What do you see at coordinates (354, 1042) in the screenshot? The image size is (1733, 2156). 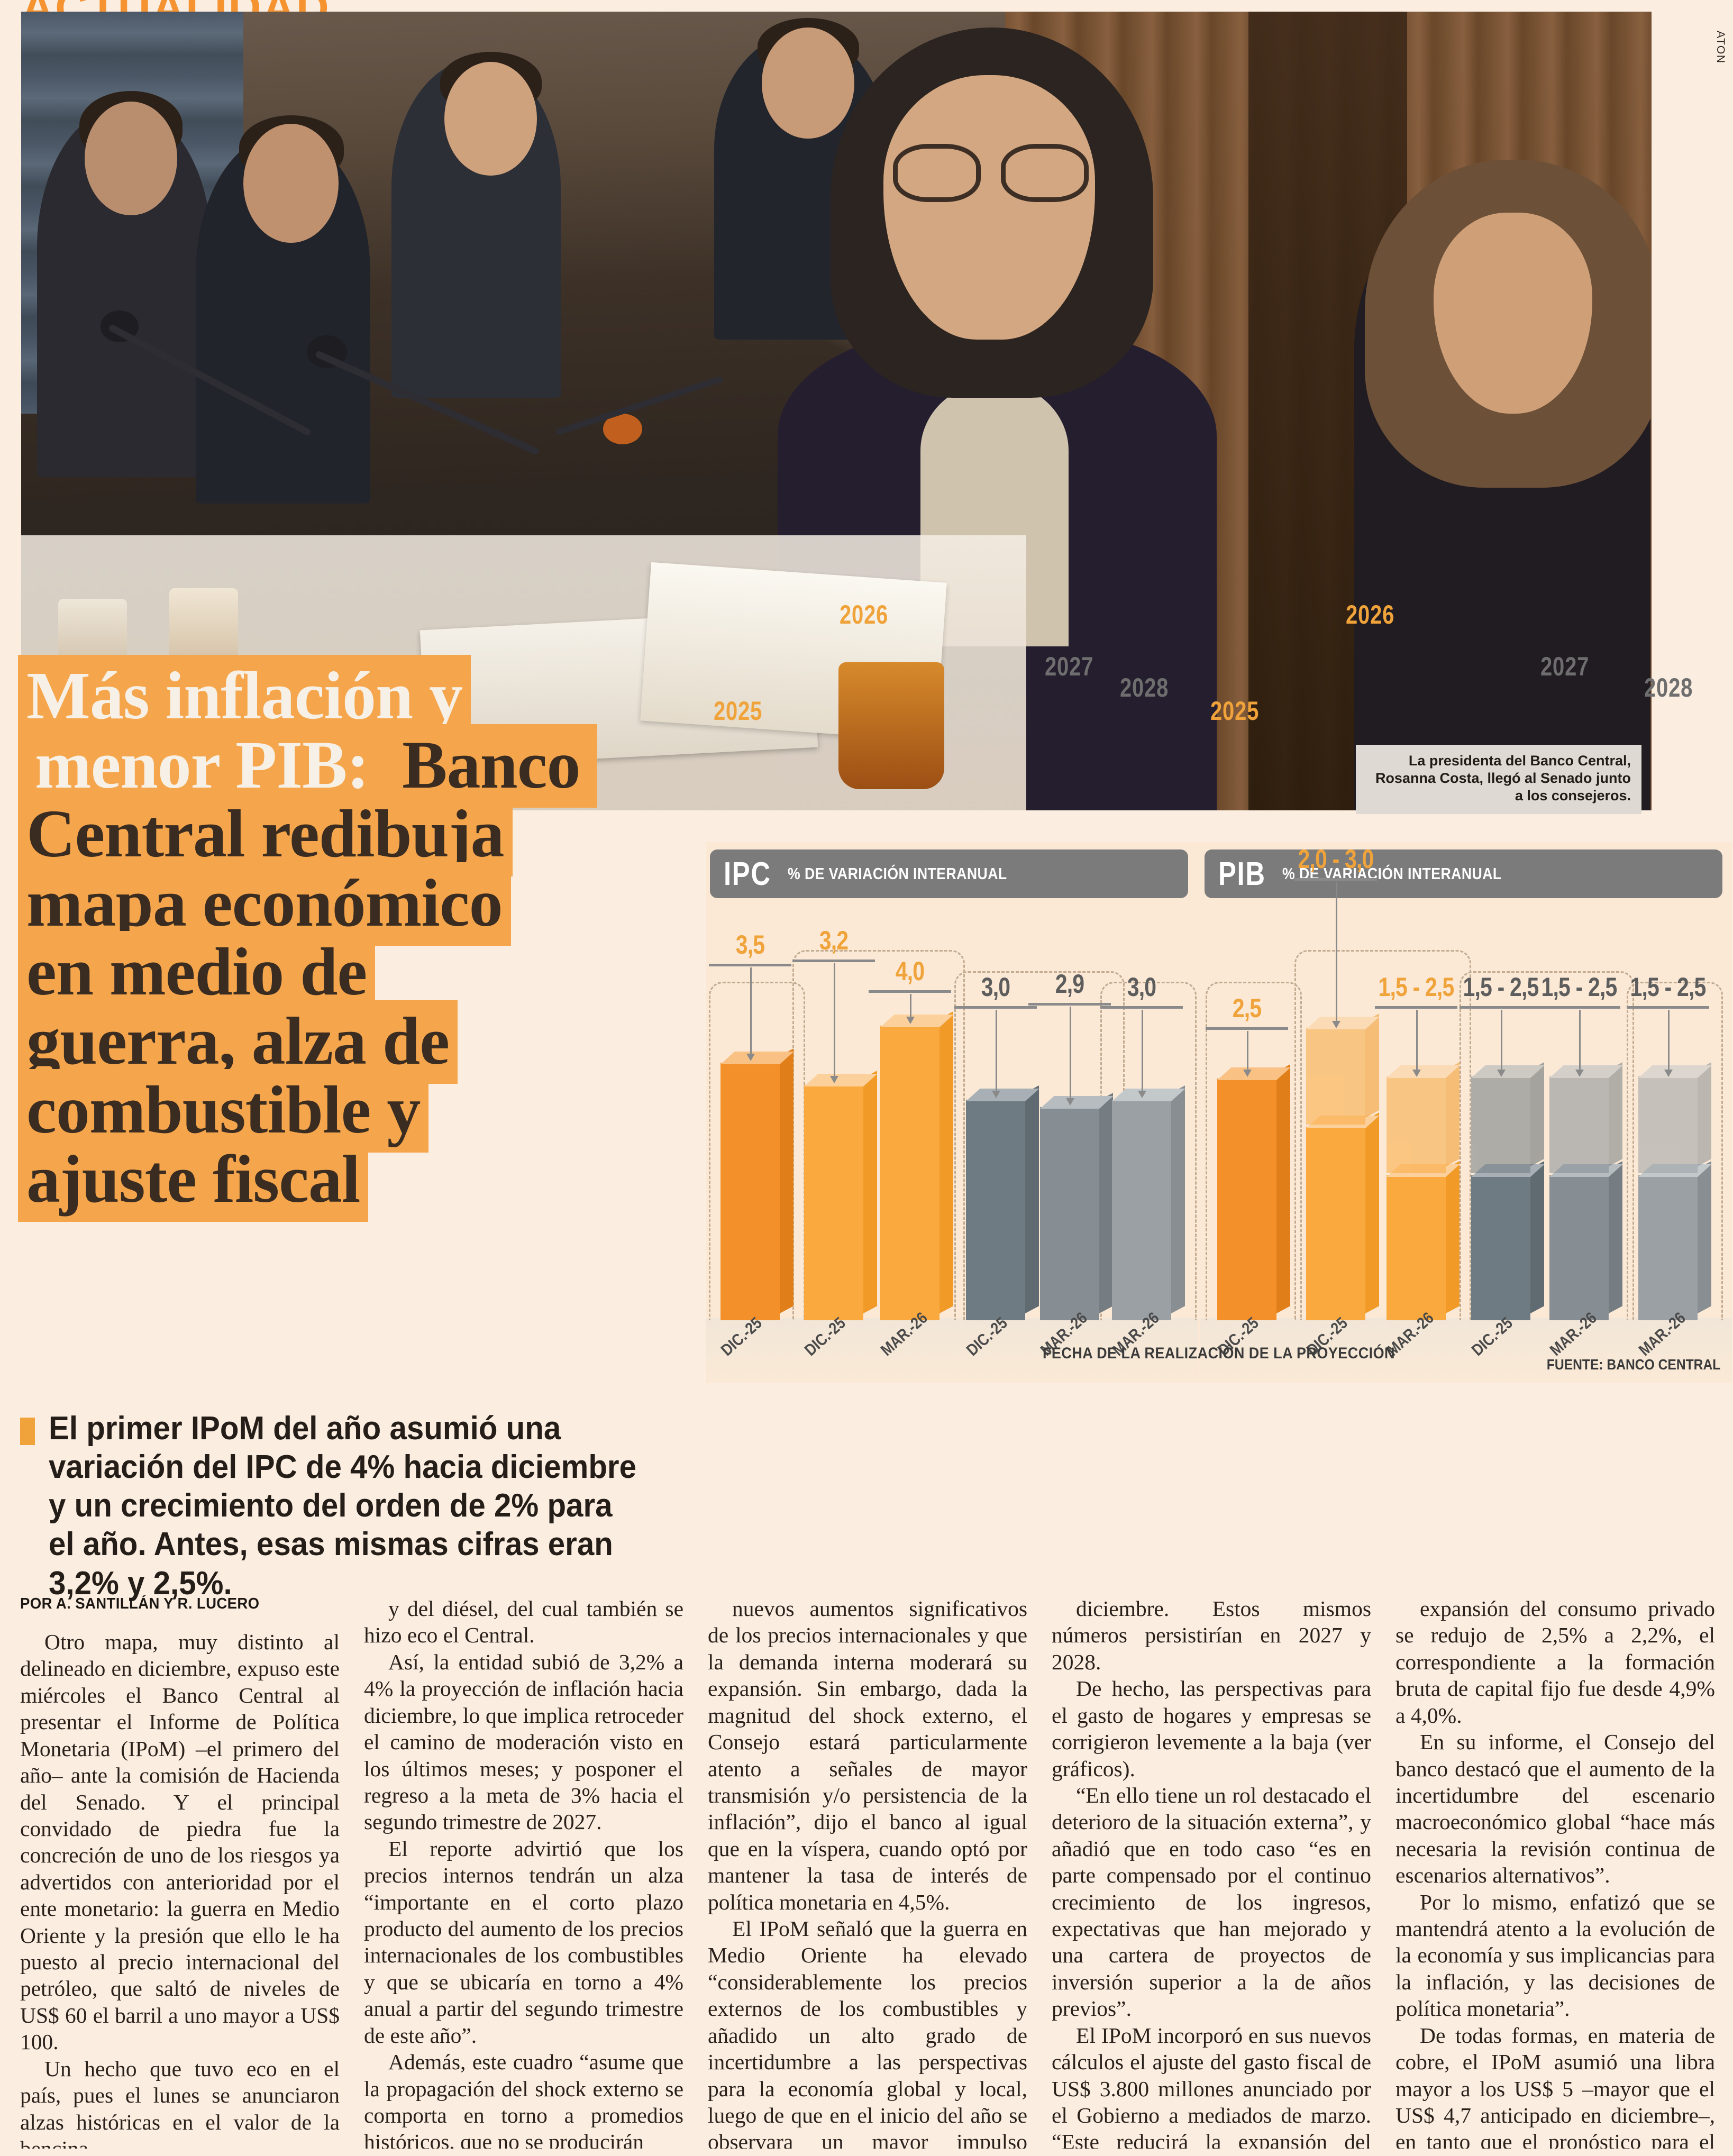 I see `headline-line: guerra, alza de` at bounding box center [354, 1042].